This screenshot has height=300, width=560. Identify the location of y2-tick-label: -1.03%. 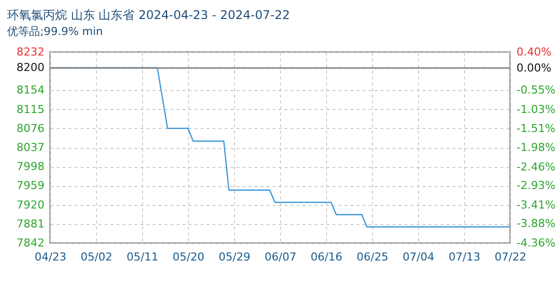
(536, 109).